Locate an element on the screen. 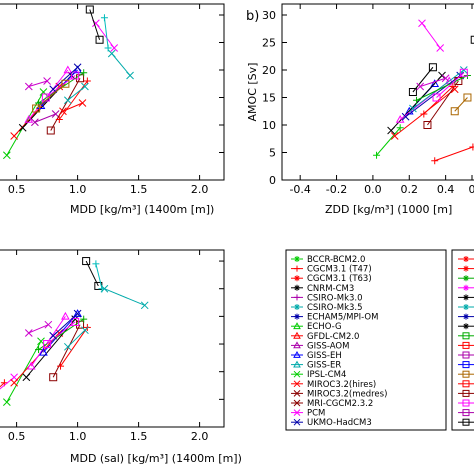  legend-label: GISS-ER is located at coordinates (324, 366).